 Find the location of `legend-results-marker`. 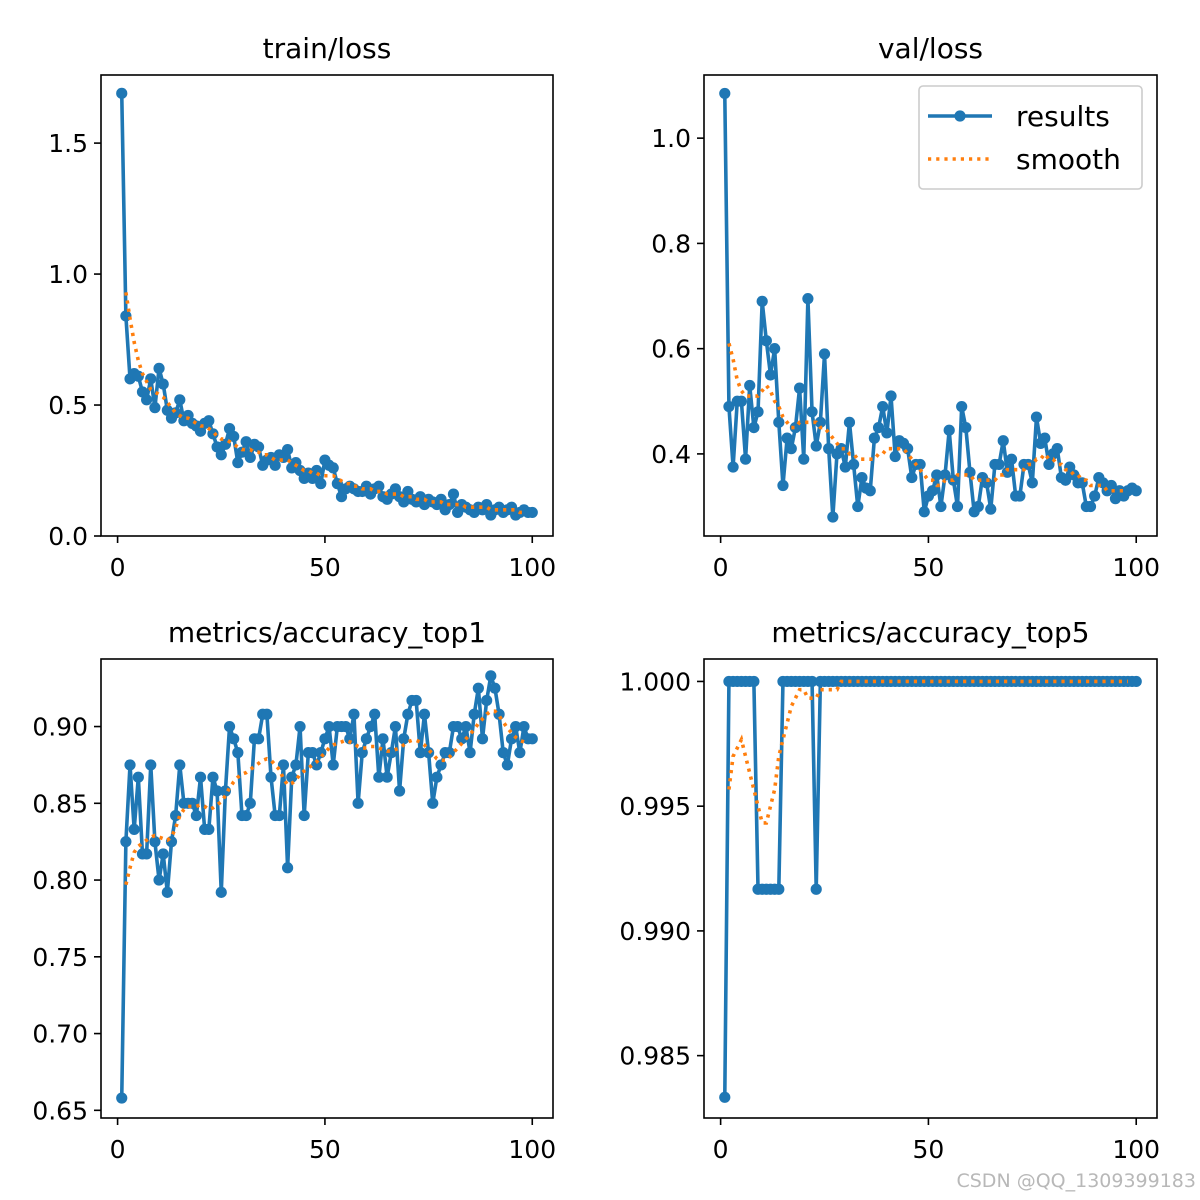

legend-results-marker is located at coordinates (960, 116).